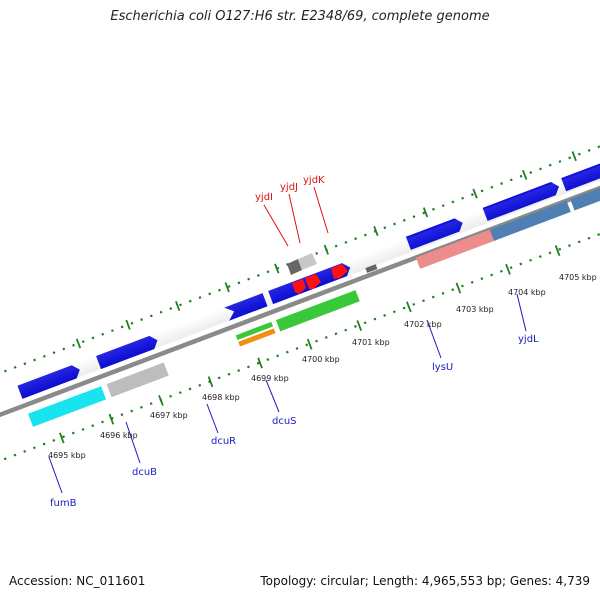 This screenshot has height=600, width=600. What do you see at coordinates (423, 324) in the screenshot?
I see `tick-label: 4702 kbp` at bounding box center [423, 324].